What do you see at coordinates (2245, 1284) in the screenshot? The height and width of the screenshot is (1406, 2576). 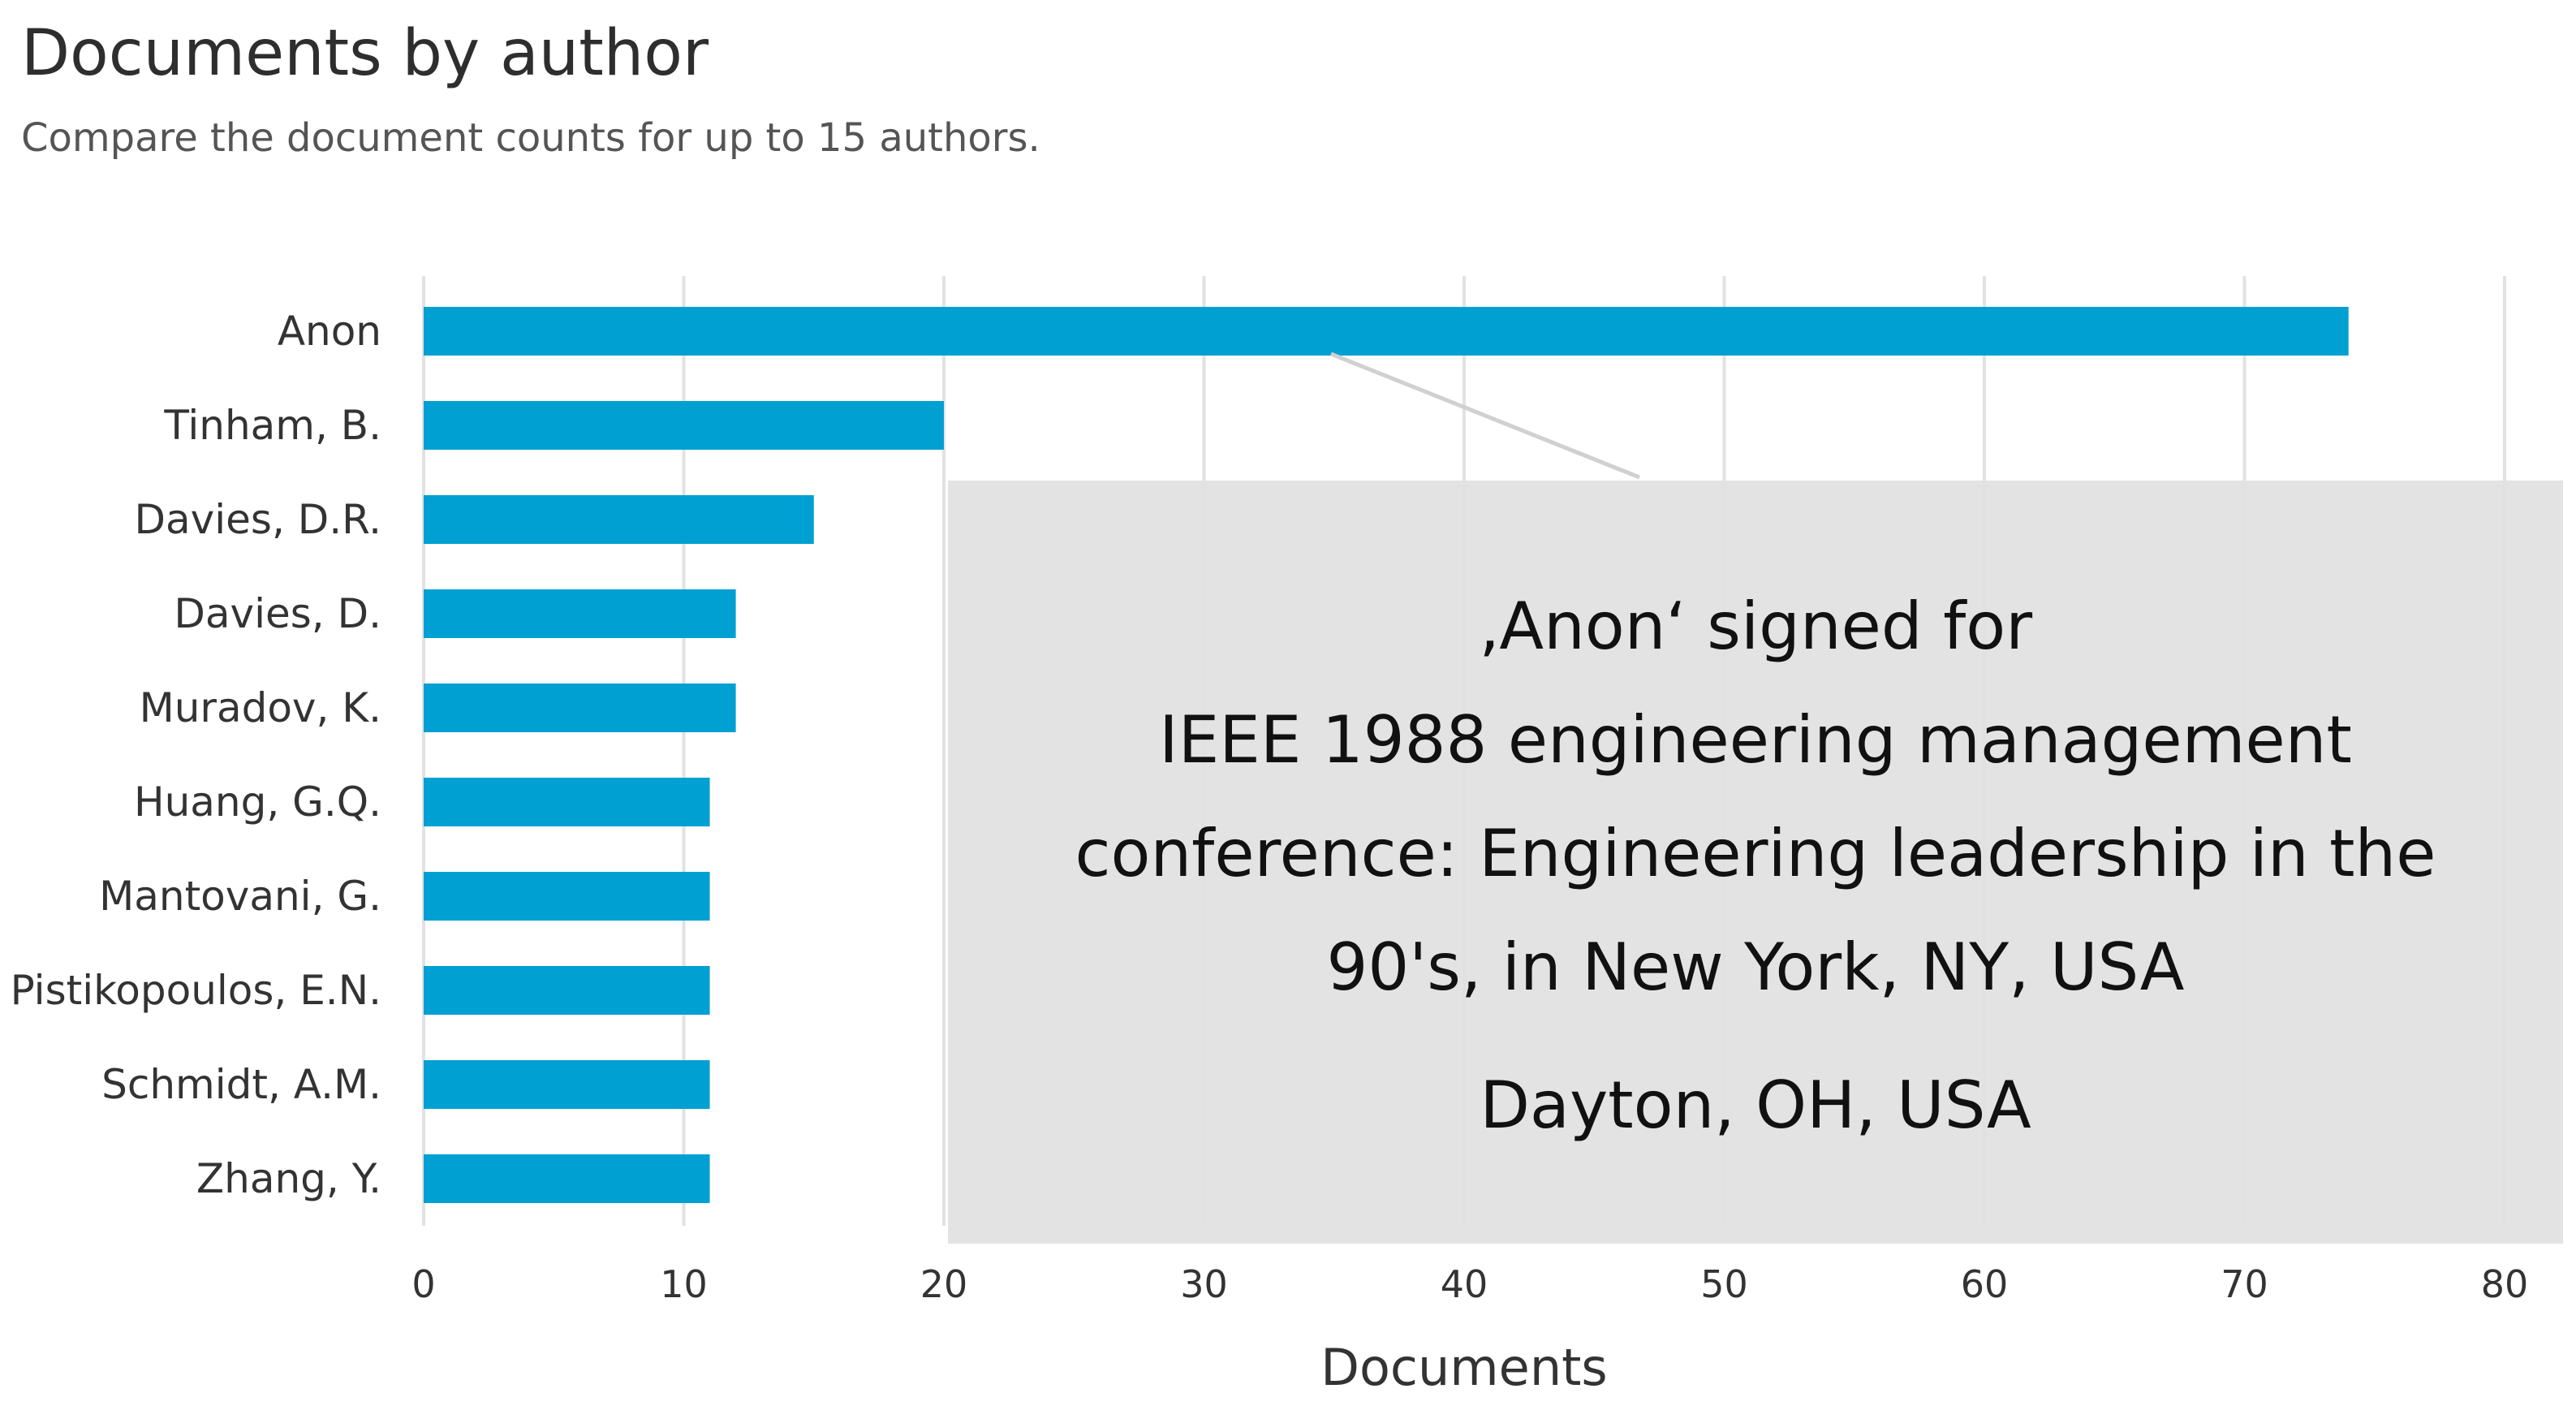 I see `x-tick-label-70: 70` at bounding box center [2245, 1284].